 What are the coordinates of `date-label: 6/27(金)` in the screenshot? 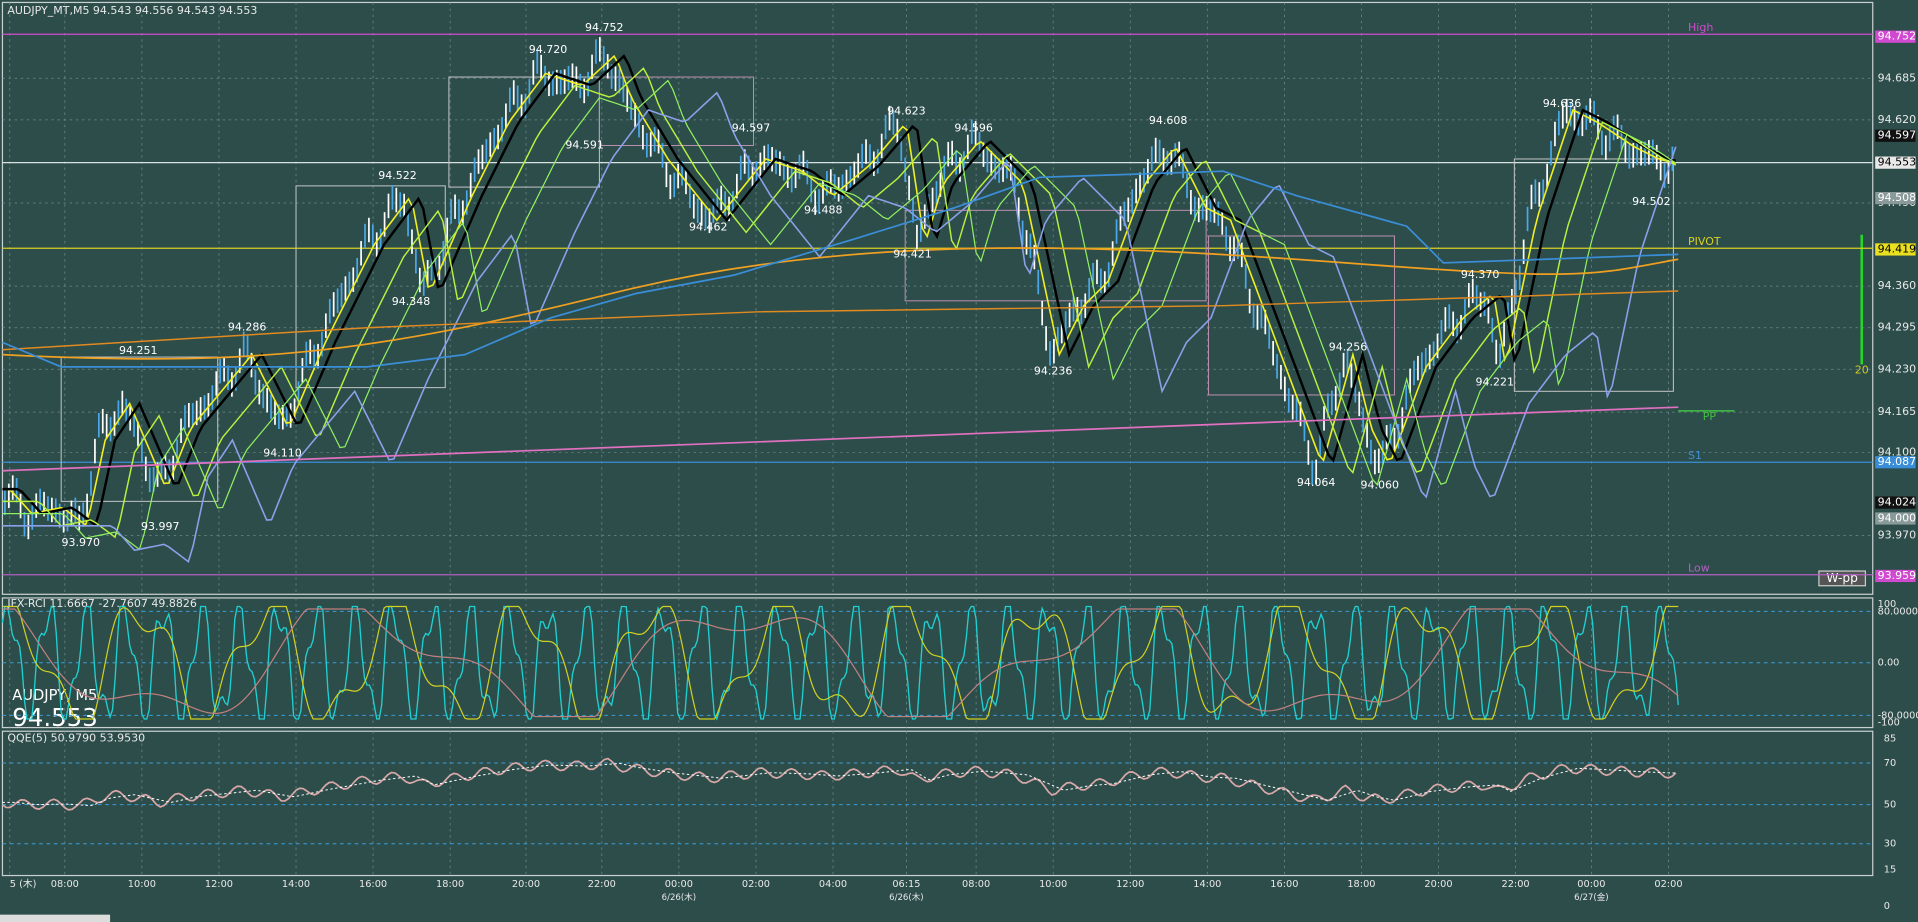 It's located at (1591, 897).